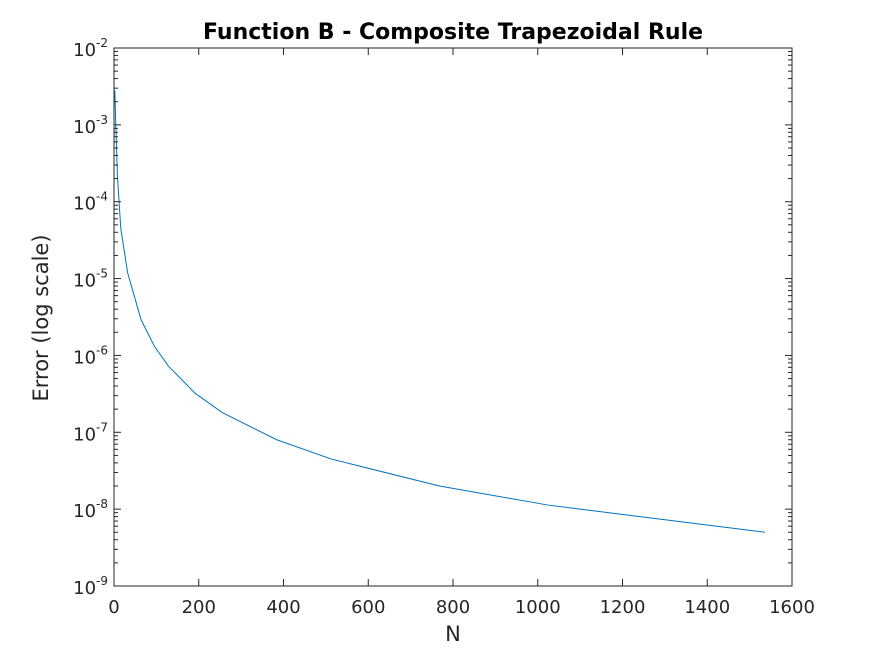 The width and height of the screenshot is (875, 656). What do you see at coordinates (453, 32) in the screenshot?
I see `chart-title: Function B - Composite Trapezoidal Rule` at bounding box center [453, 32].